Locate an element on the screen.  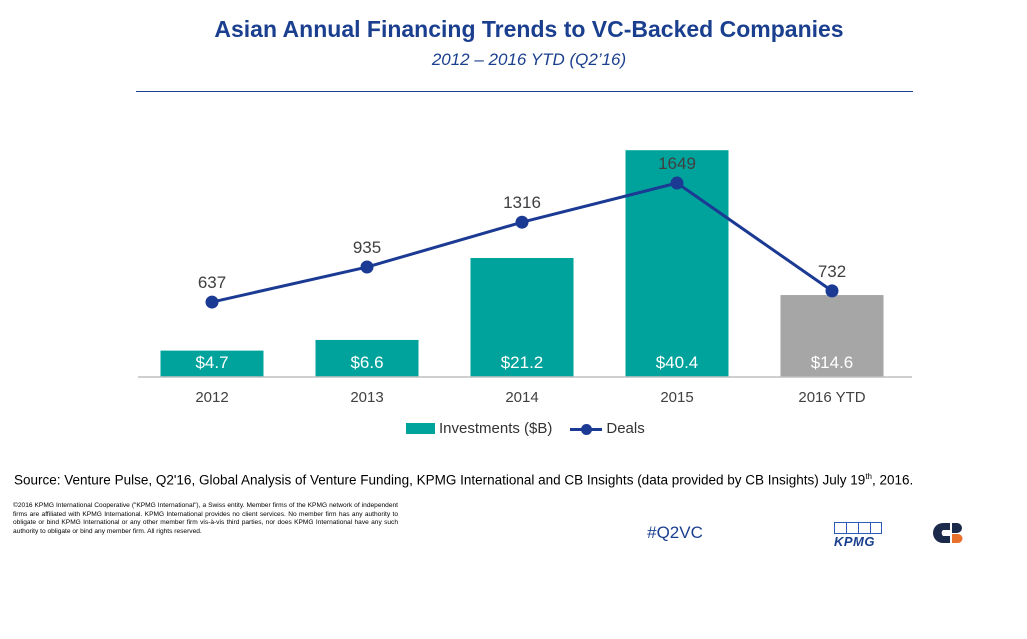
legend-deals-label: Deals is located at coordinates (625, 428).